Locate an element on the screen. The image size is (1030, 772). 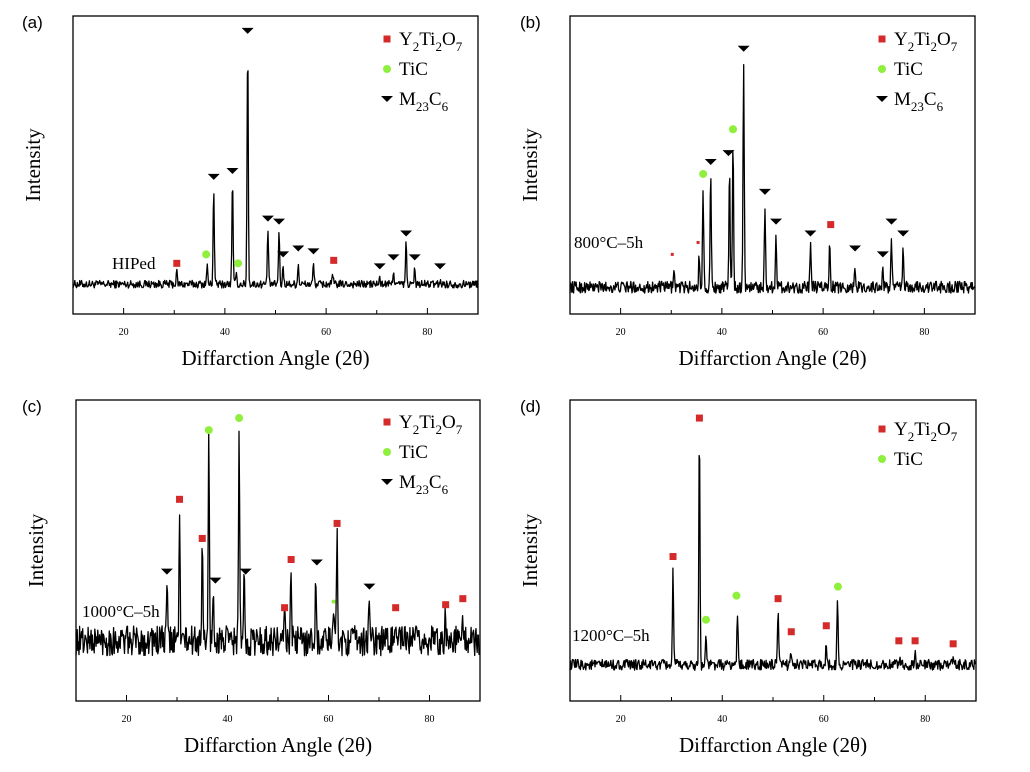
sample-condition-label: HIPed is located at coordinates (134, 263).